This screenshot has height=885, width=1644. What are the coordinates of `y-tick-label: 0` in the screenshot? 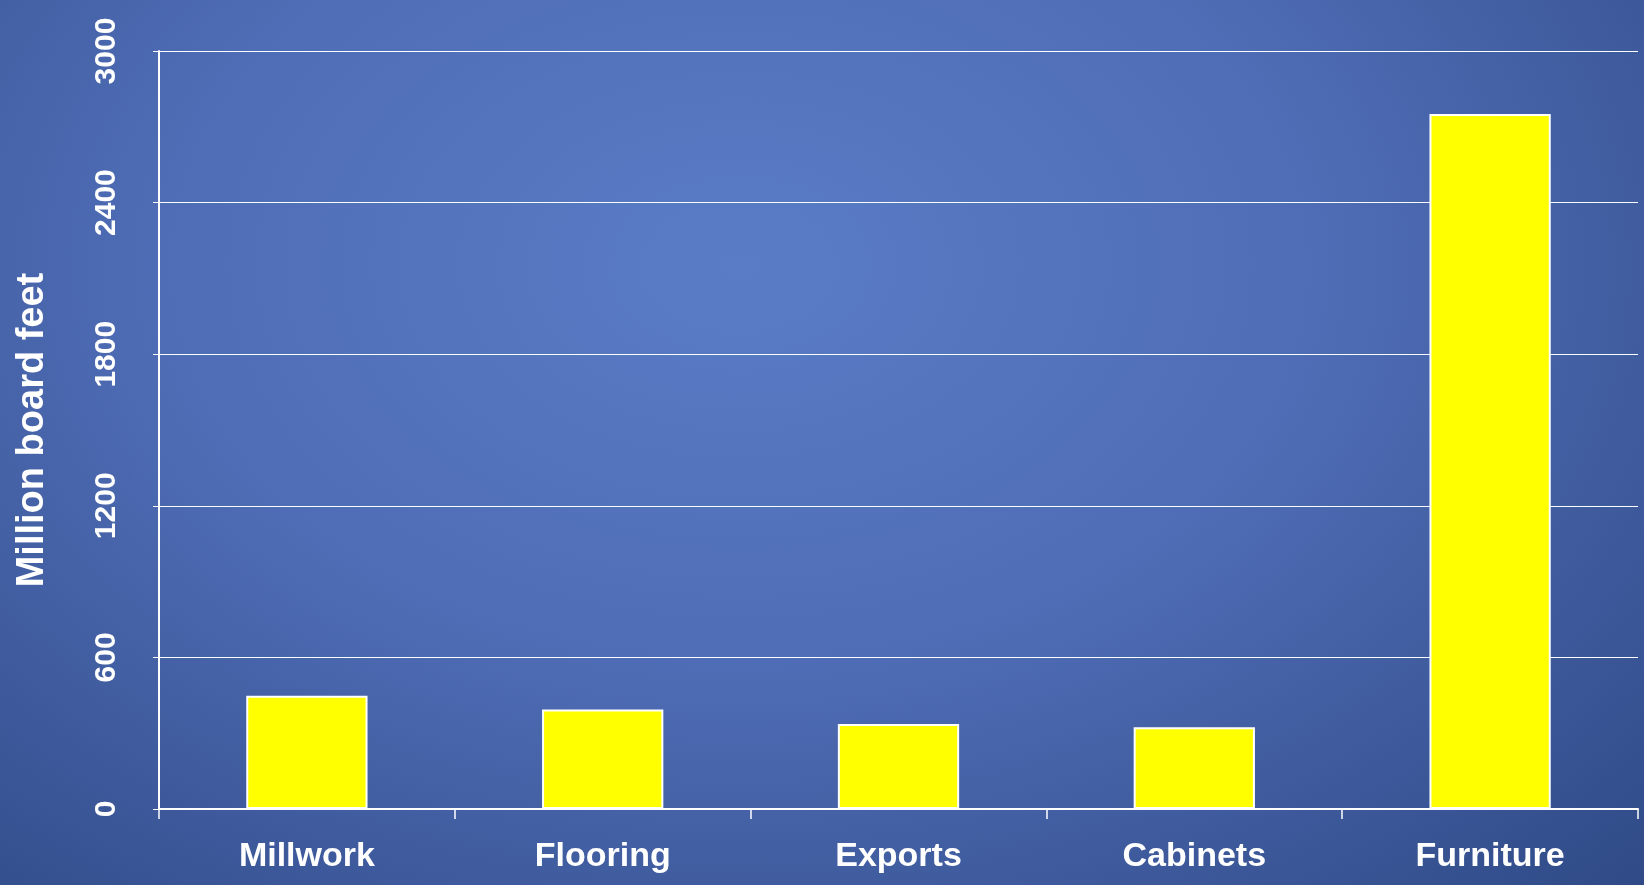 It's located at (104, 809).